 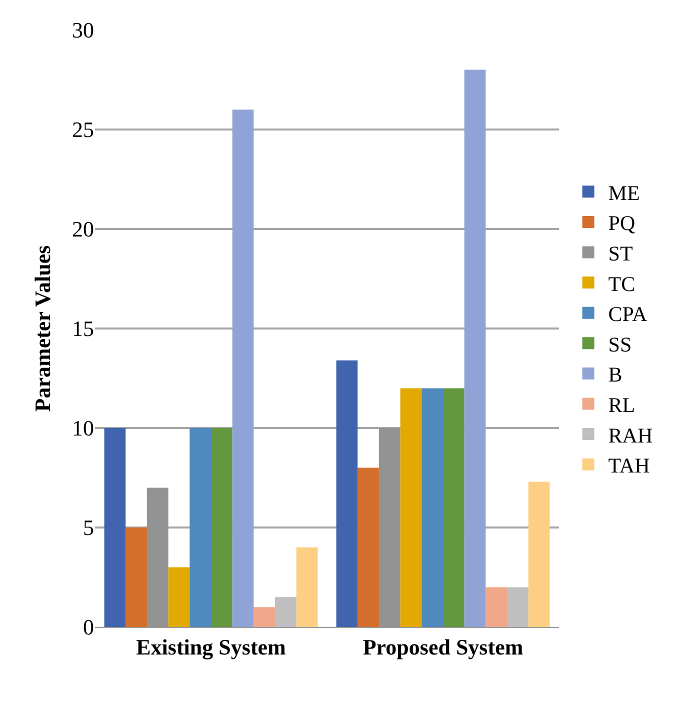 I want to click on legend-label: ME, so click(x=624, y=192).